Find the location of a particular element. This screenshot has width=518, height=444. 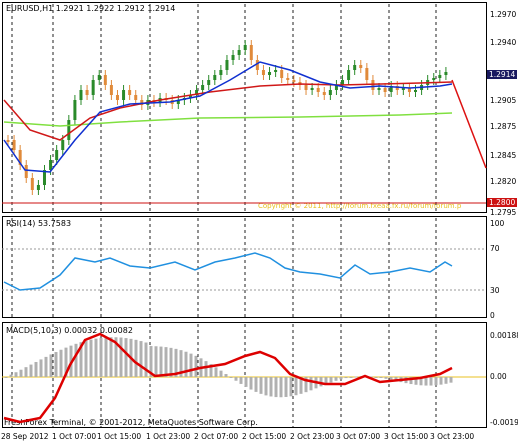

time-axis-label: 1 Oct 15:00 is located at coordinates (119, 436).